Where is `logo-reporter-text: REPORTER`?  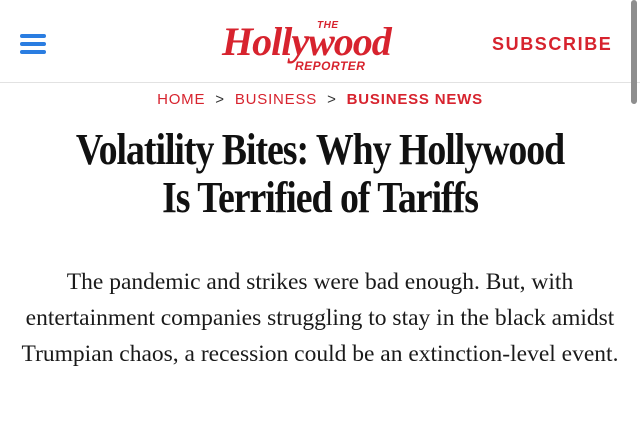 logo-reporter-text: REPORTER is located at coordinates (330, 66).